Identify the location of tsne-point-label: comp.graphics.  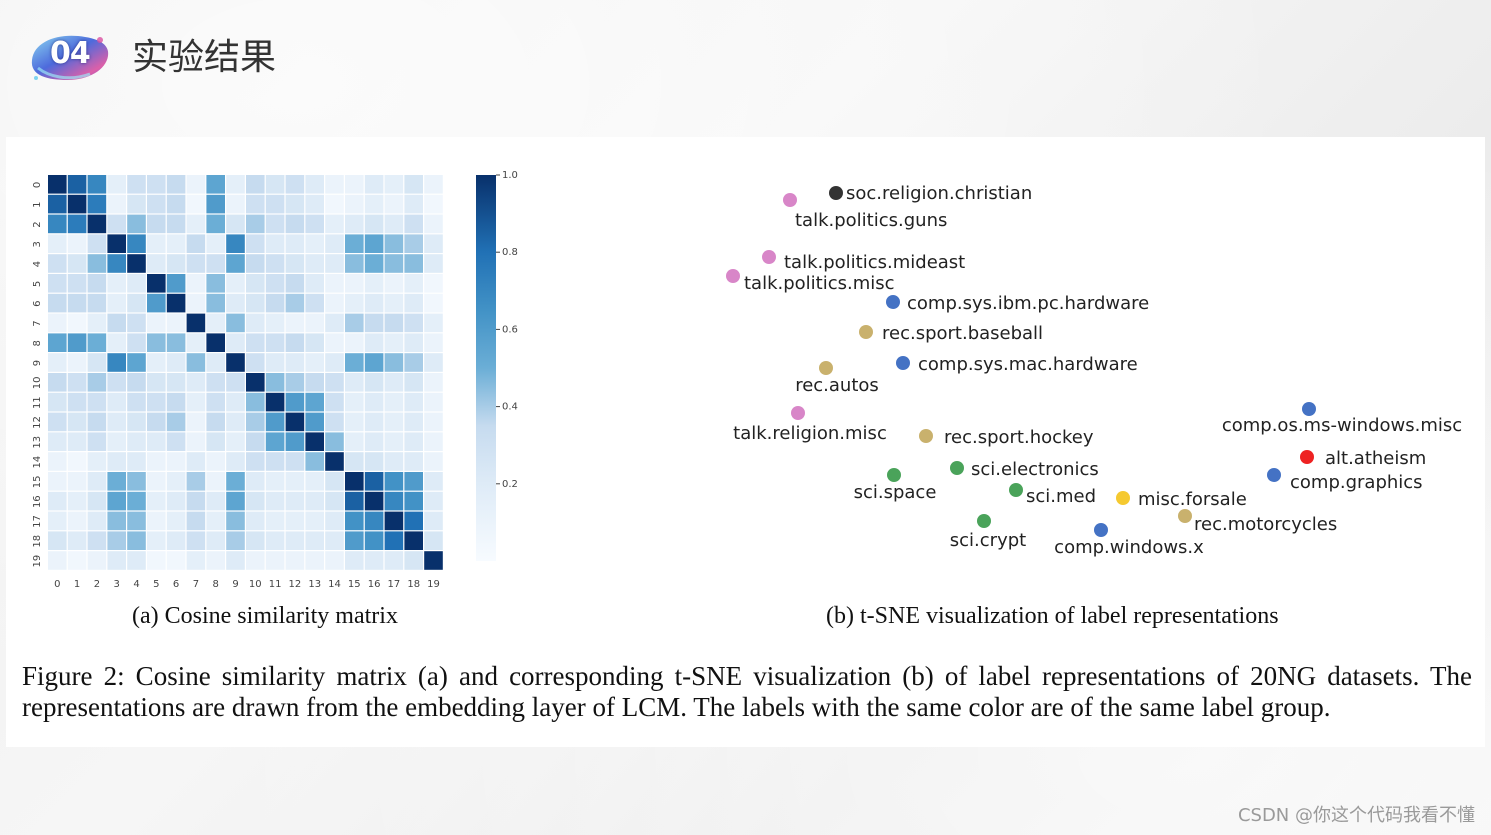
(1356, 482).